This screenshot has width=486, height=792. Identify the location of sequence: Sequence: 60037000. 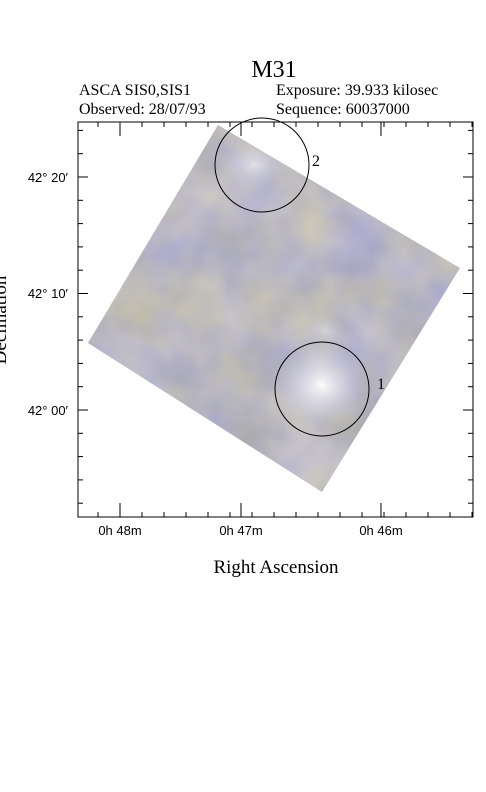
(343, 109).